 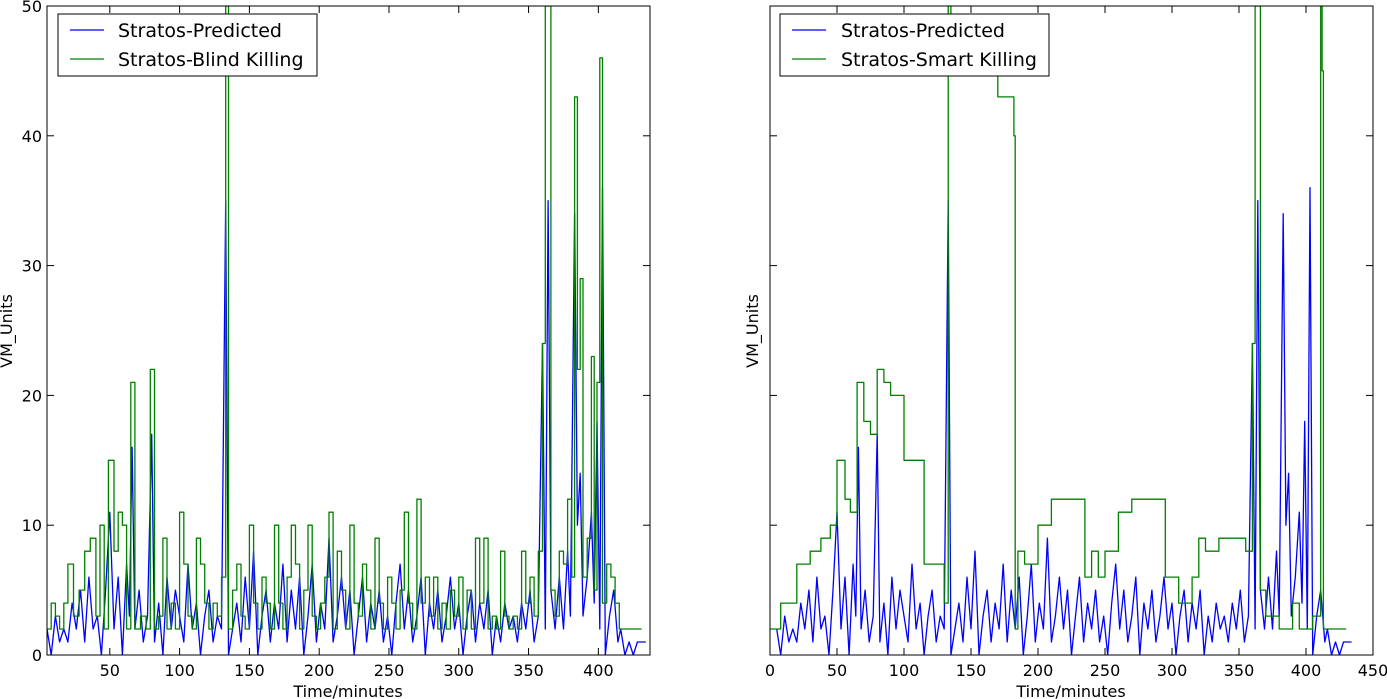 I want to click on left-x-tick-label: 400, so click(x=598, y=670).